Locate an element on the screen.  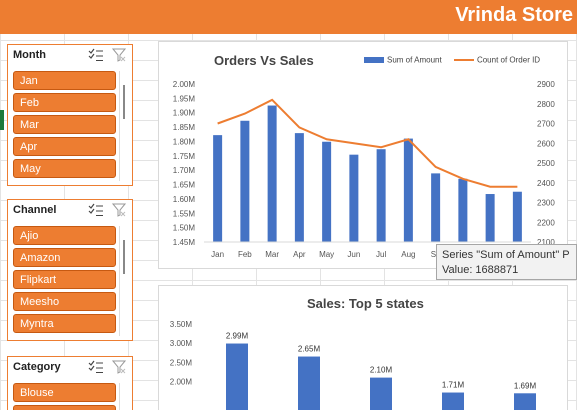
legend-bar-swatch is located at coordinates (374, 59).